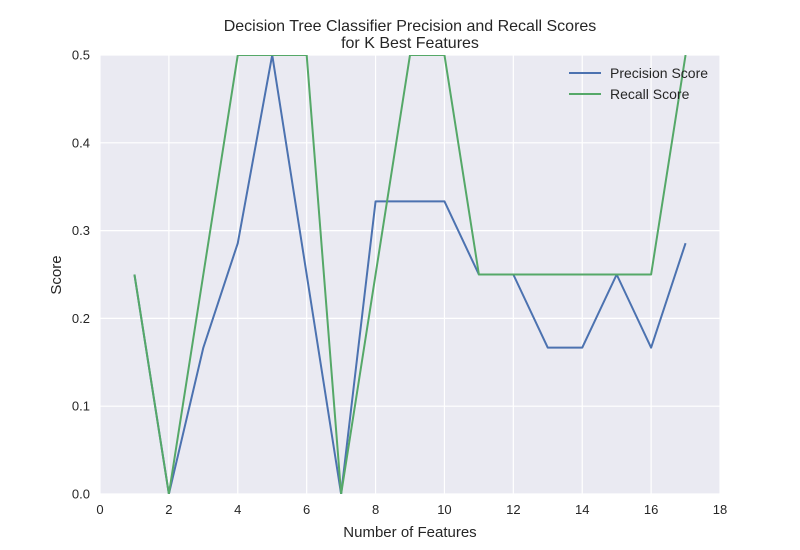 This screenshot has height=550, width=800. Describe the element at coordinates (56, 274) in the screenshot. I see `y-axis-label: Score` at that location.